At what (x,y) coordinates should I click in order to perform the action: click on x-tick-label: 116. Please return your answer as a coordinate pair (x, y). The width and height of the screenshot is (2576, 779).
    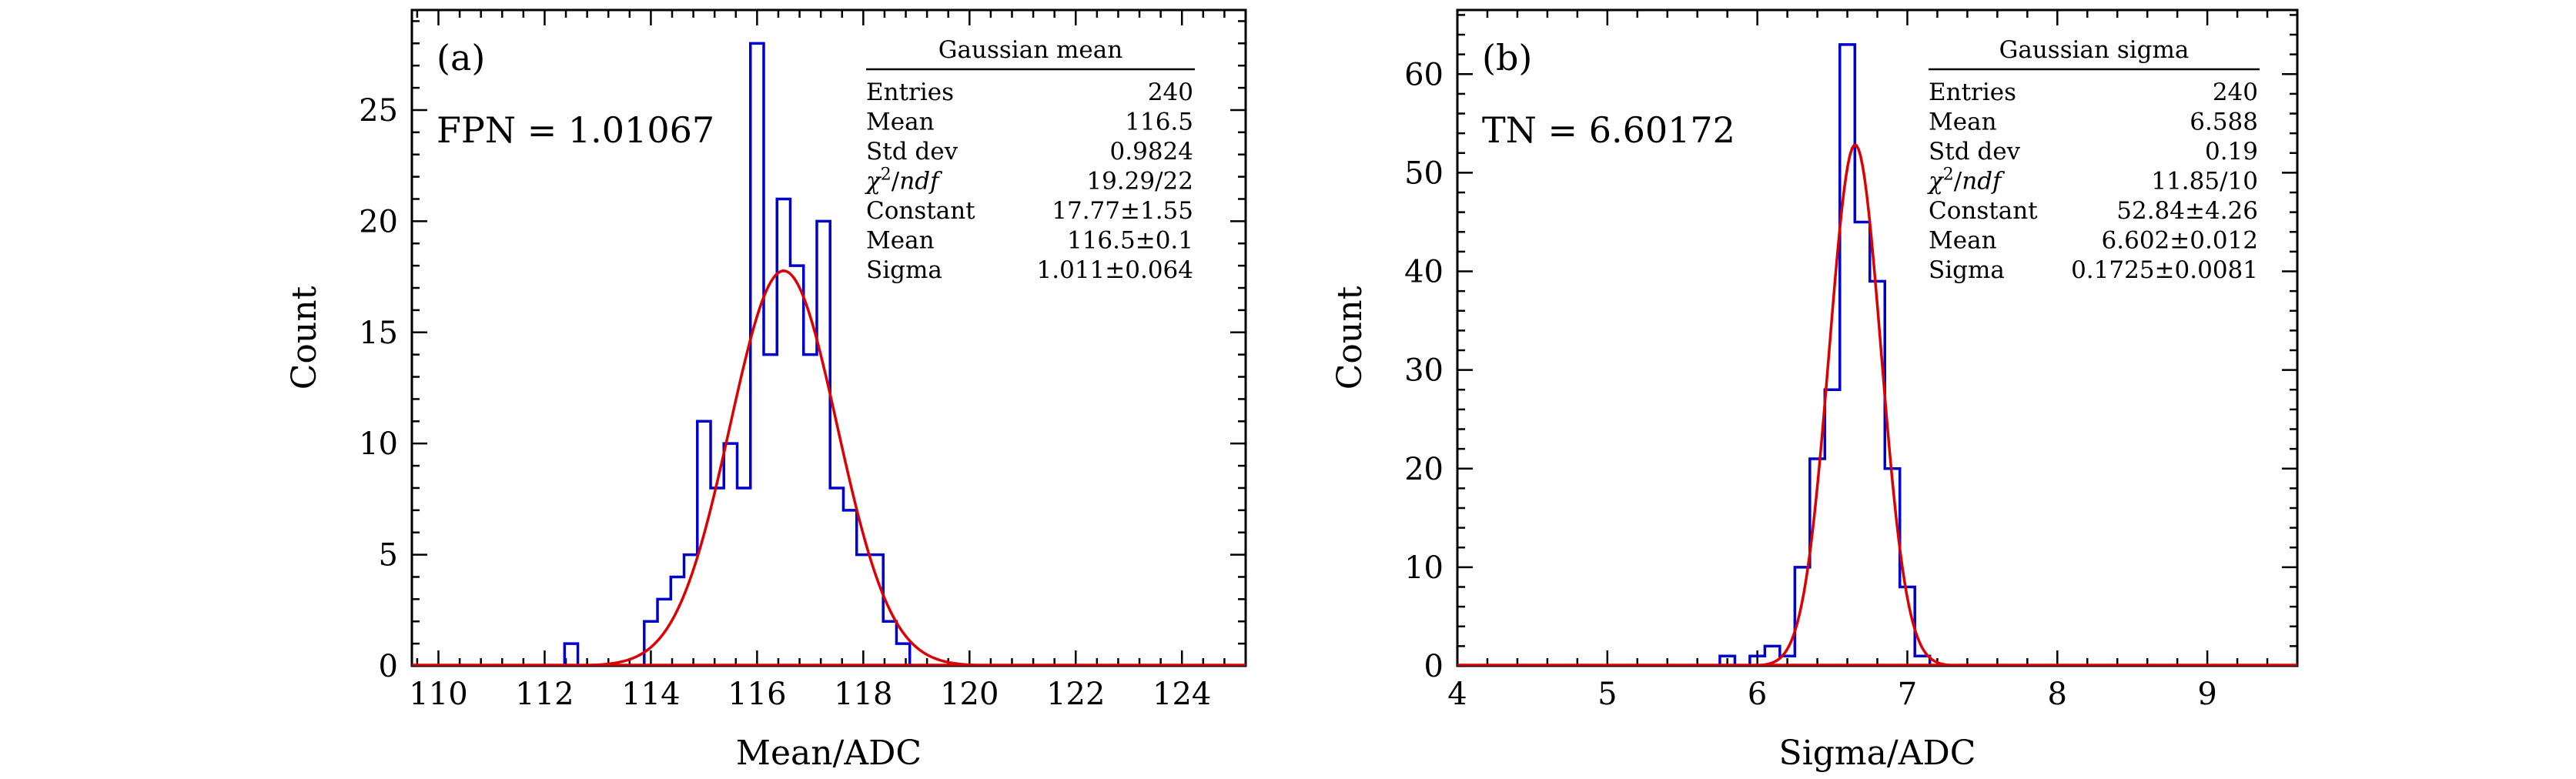
    Looking at the image, I should click on (757, 694).